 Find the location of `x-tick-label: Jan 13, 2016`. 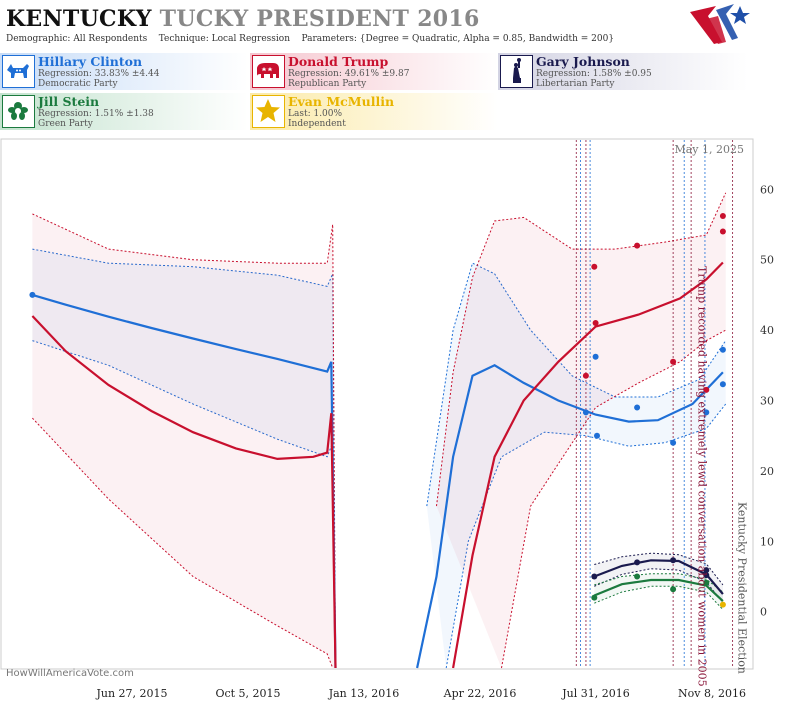

x-tick-label: Jan 13, 2016 is located at coordinates (364, 693).